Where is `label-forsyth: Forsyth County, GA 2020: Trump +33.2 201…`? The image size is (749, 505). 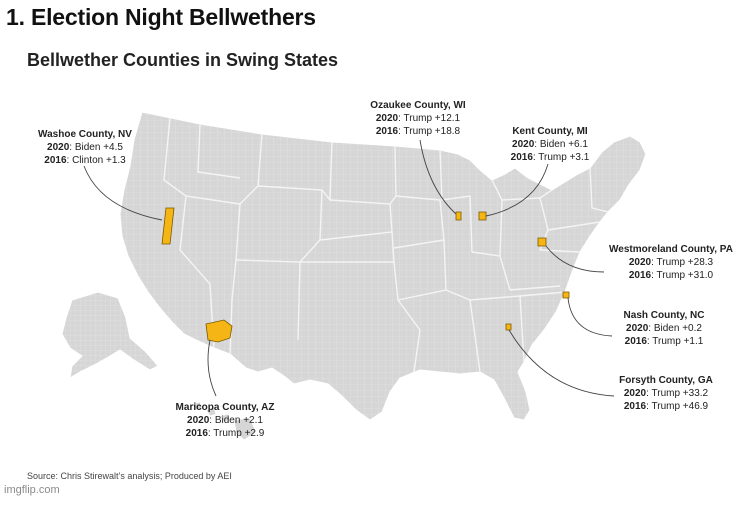 label-forsyth: Forsyth County, GA 2020: Trump +33.2 201… is located at coordinates (666, 393).